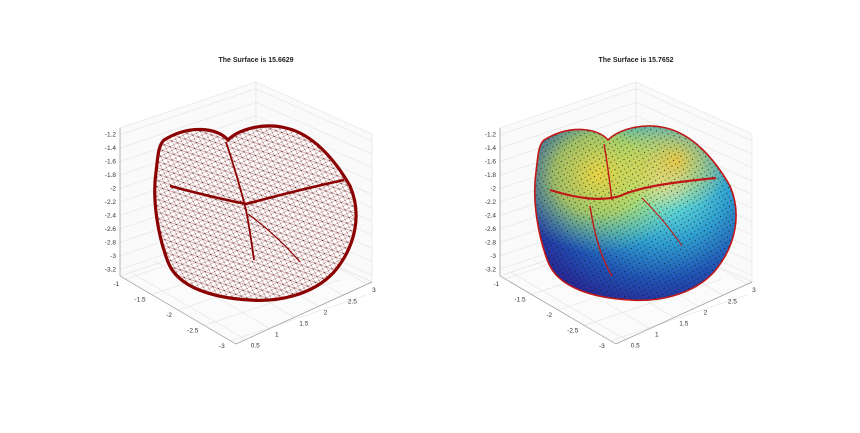  I want to click on plot-title: The Surface is 15.6629, so click(255, 60).